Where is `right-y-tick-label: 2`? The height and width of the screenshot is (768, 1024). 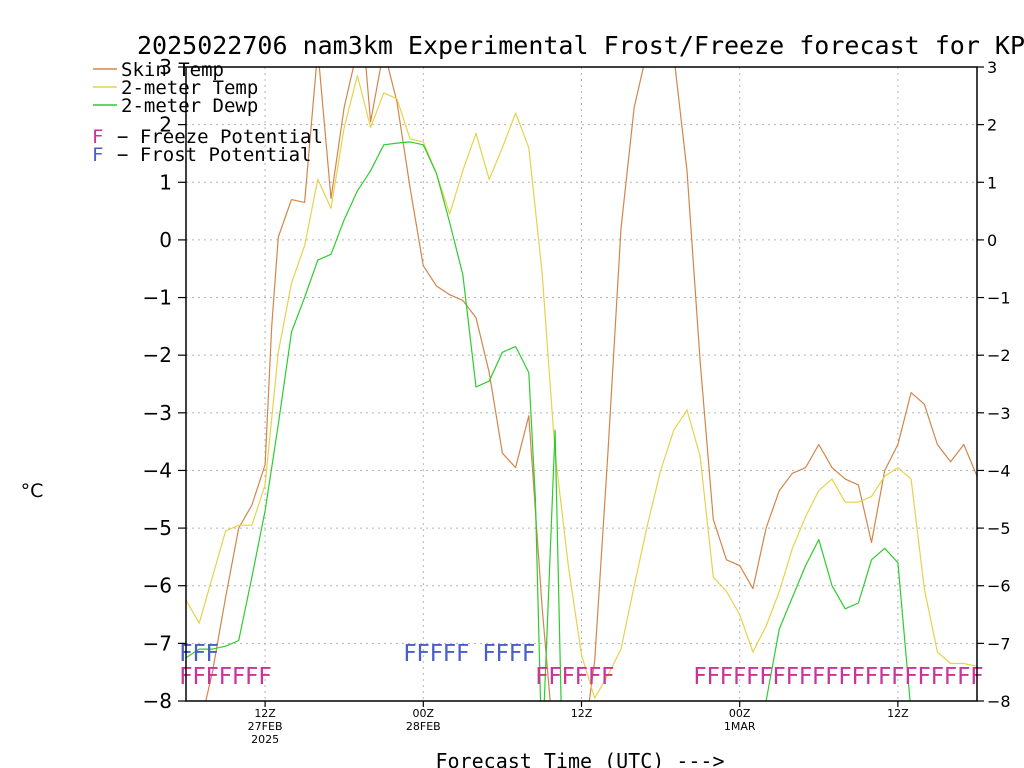
right-y-tick-label: 2 is located at coordinates (992, 125).